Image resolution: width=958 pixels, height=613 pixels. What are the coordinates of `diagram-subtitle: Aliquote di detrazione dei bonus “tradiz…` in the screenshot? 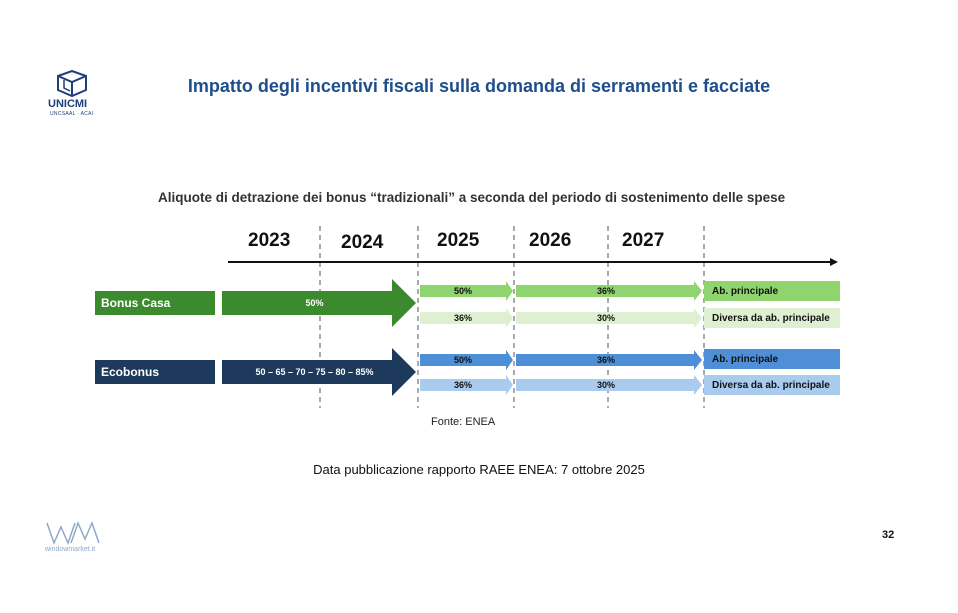 It's located at (472, 197).